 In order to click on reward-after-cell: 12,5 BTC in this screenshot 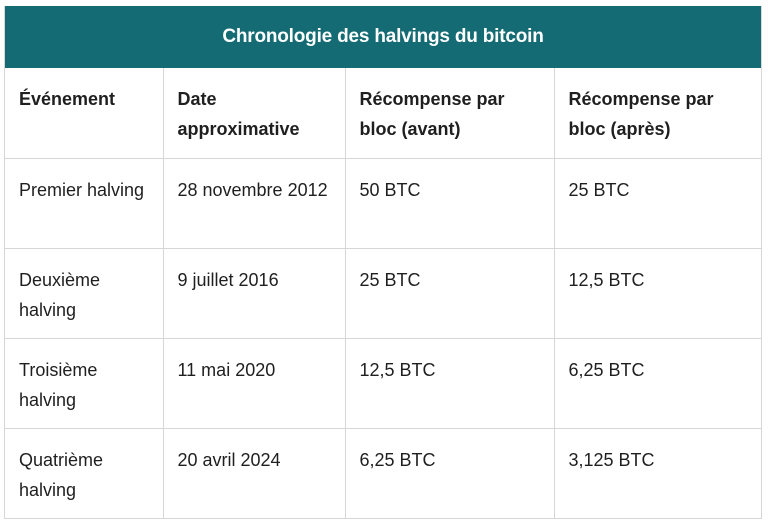, I will do `click(657, 293)`.